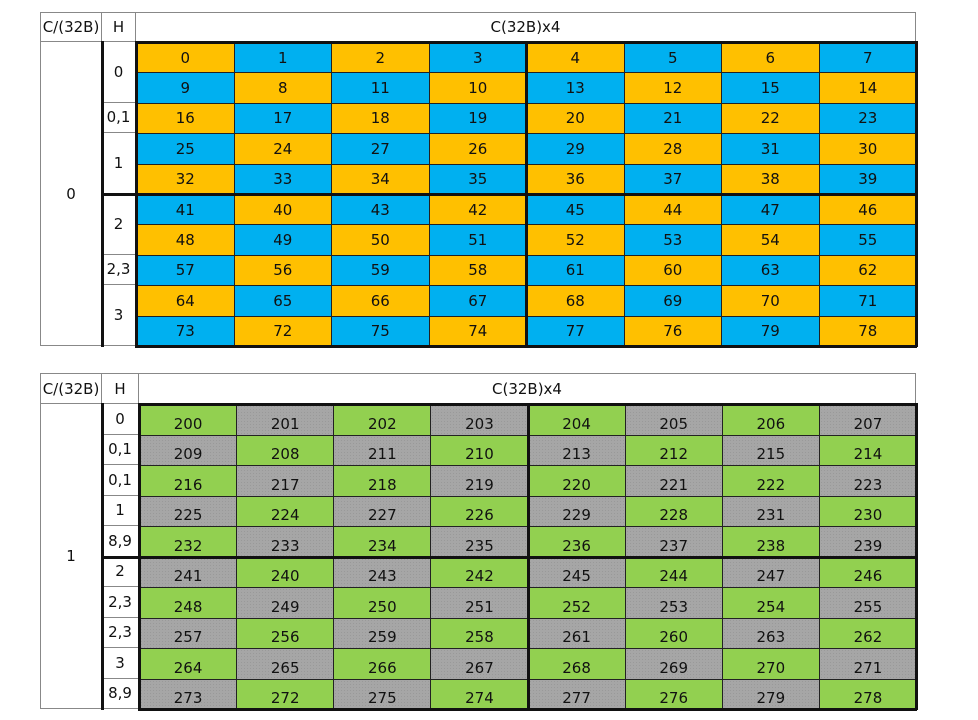 This screenshot has height=720, width=978. What do you see at coordinates (867, 633) in the screenshot?
I see `table-cell: 262` at bounding box center [867, 633].